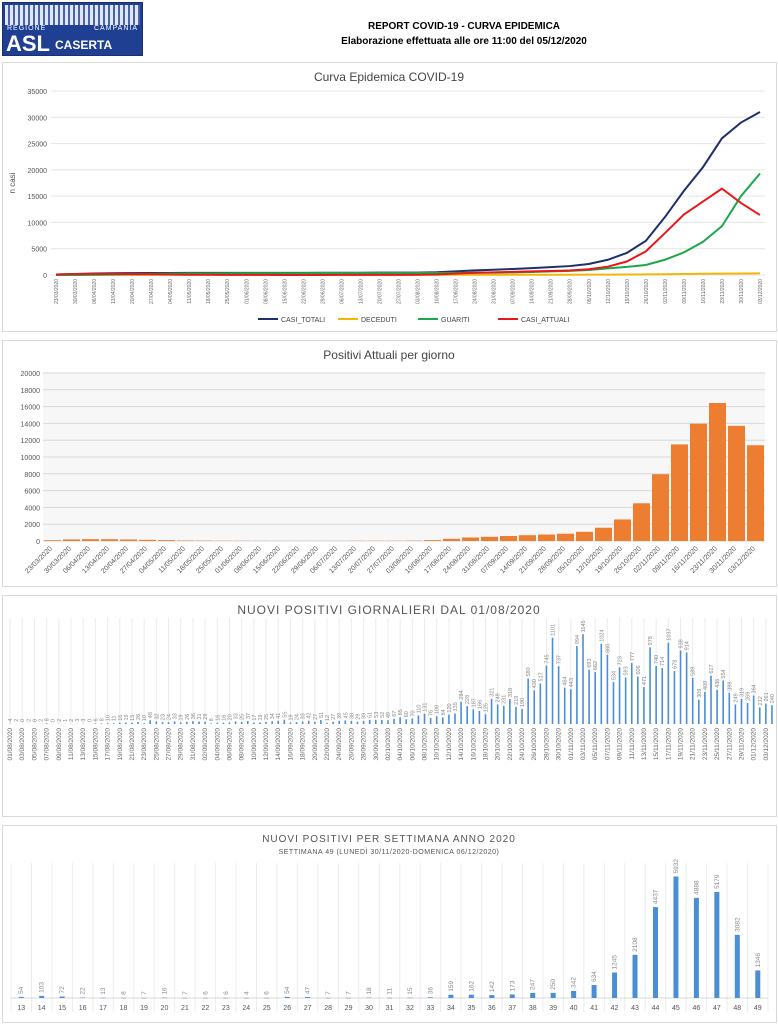 The width and height of the screenshot is (778, 1027). I want to click on y-tick-label: 10000, so click(38, 223).